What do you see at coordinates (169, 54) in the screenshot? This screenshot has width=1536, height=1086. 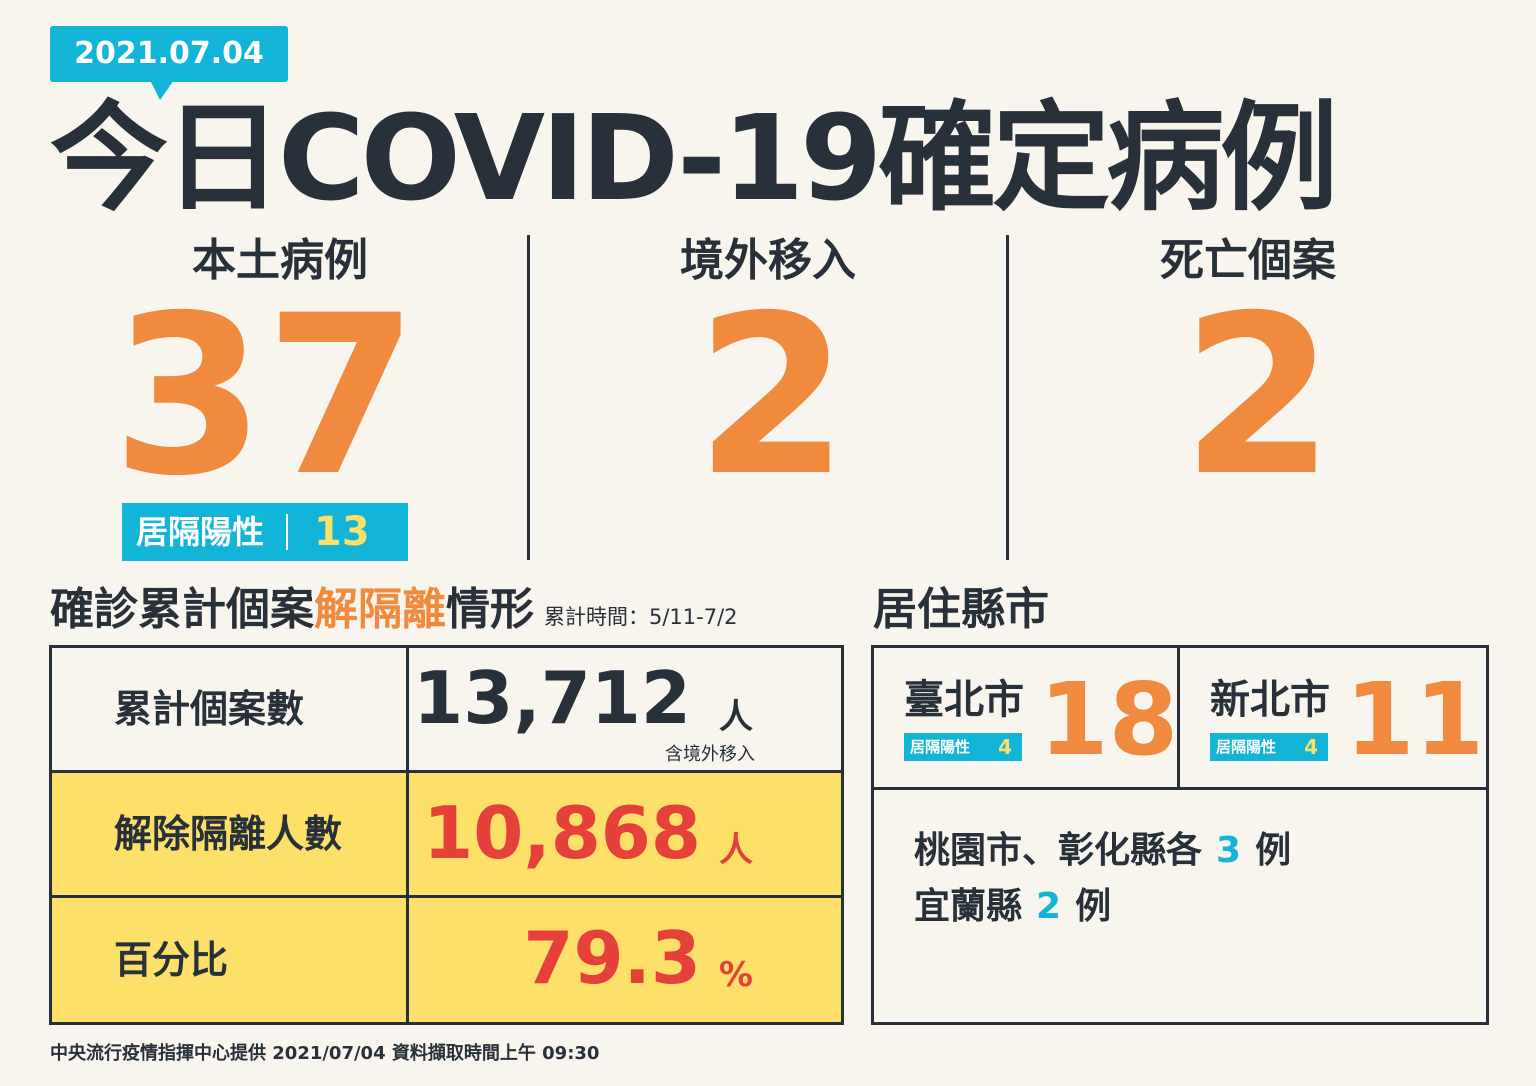 I see `date-badge: 2021.07.04` at bounding box center [169, 54].